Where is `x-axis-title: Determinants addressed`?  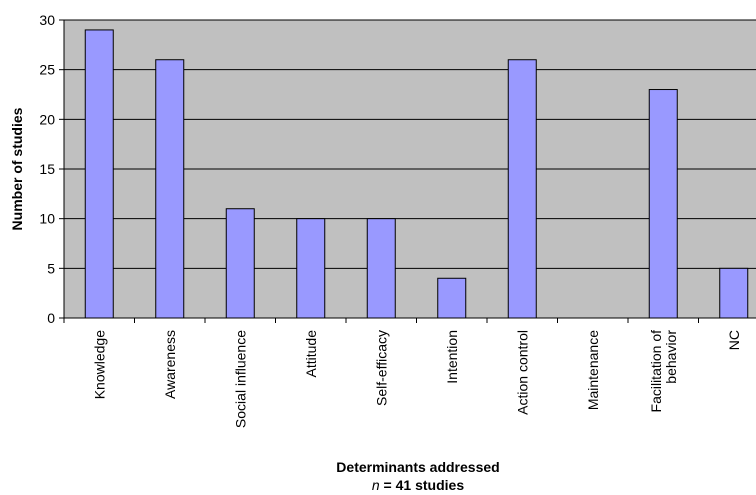
x-axis-title: Determinants addressed is located at coordinates (417, 467).